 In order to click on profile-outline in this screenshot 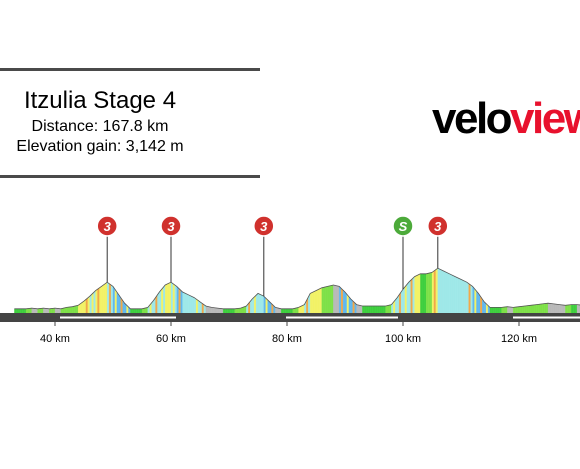, I will do `click(297, 288)`.